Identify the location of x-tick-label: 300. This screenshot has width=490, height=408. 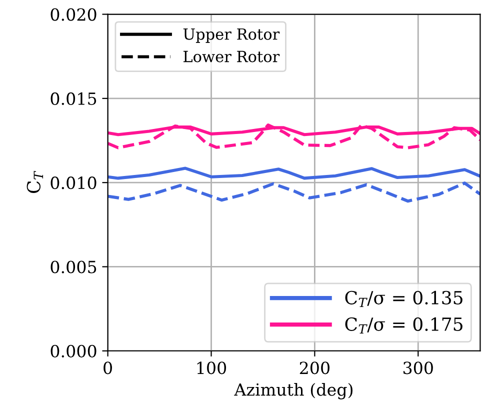
(418, 368).